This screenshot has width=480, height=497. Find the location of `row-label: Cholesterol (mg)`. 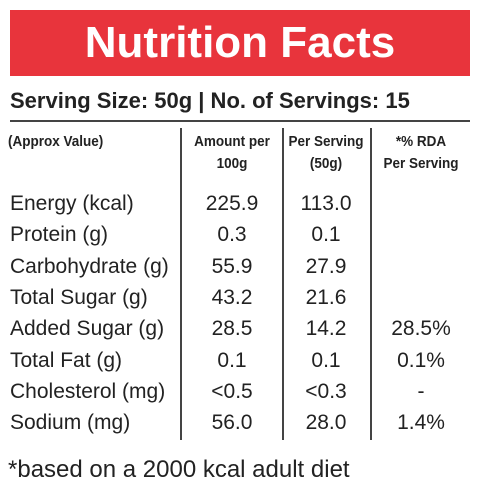

row-label: Cholesterol (mg) is located at coordinates (88, 391).